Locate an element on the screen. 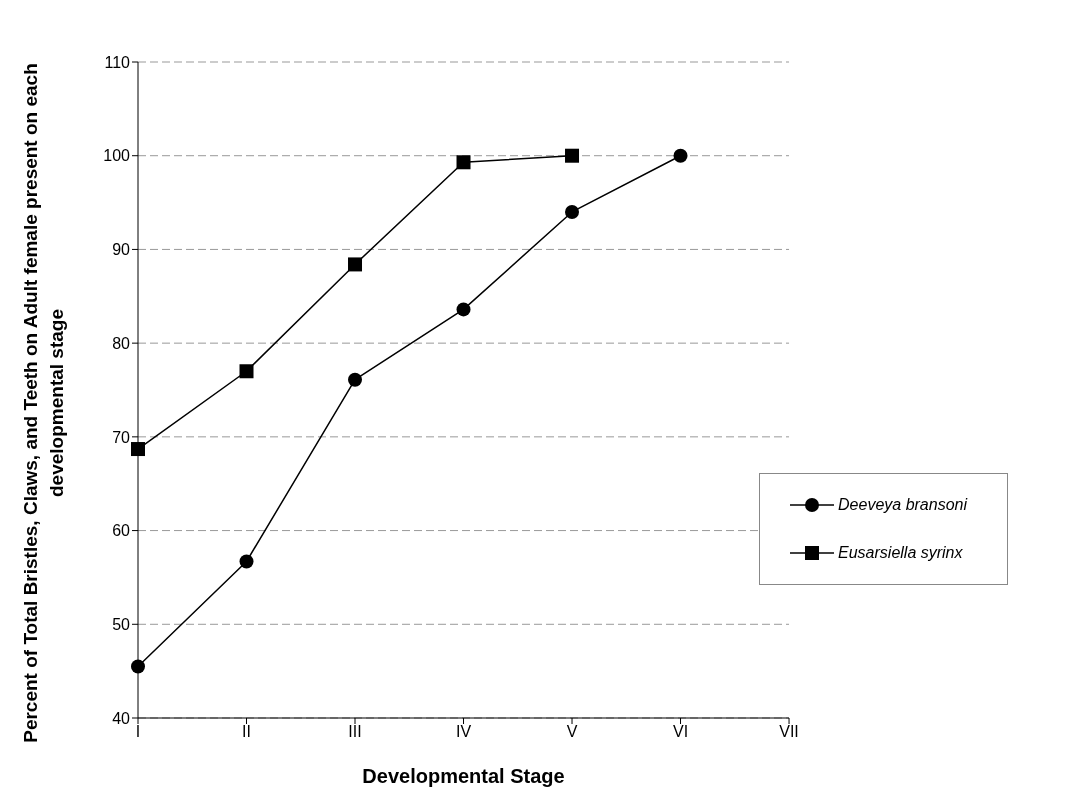 The width and height of the screenshot is (1075, 805). x-axis-title: Developmental Stage is located at coordinates (463, 776).